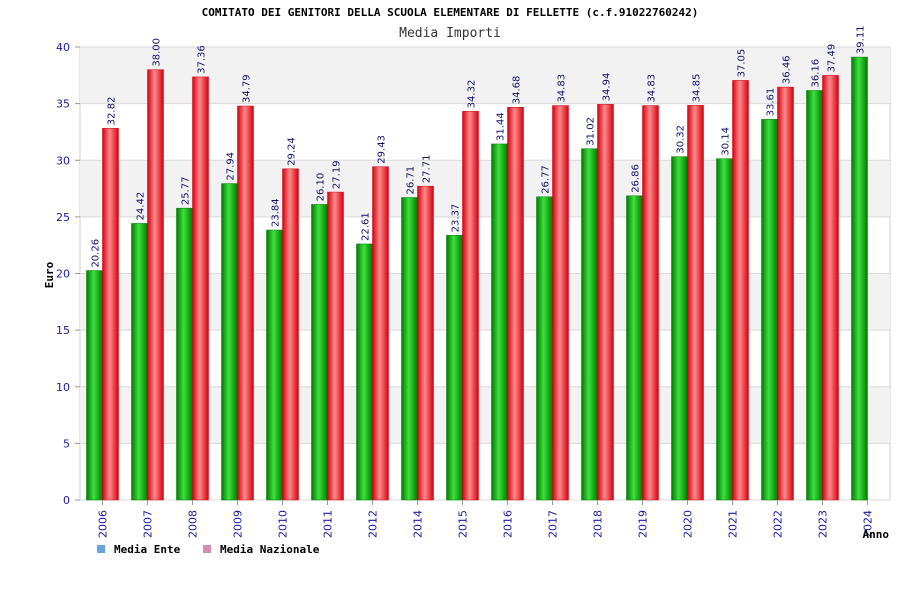  What do you see at coordinates (679, 328) in the screenshot?
I see `bar-media-ente-2020` at bounding box center [679, 328].